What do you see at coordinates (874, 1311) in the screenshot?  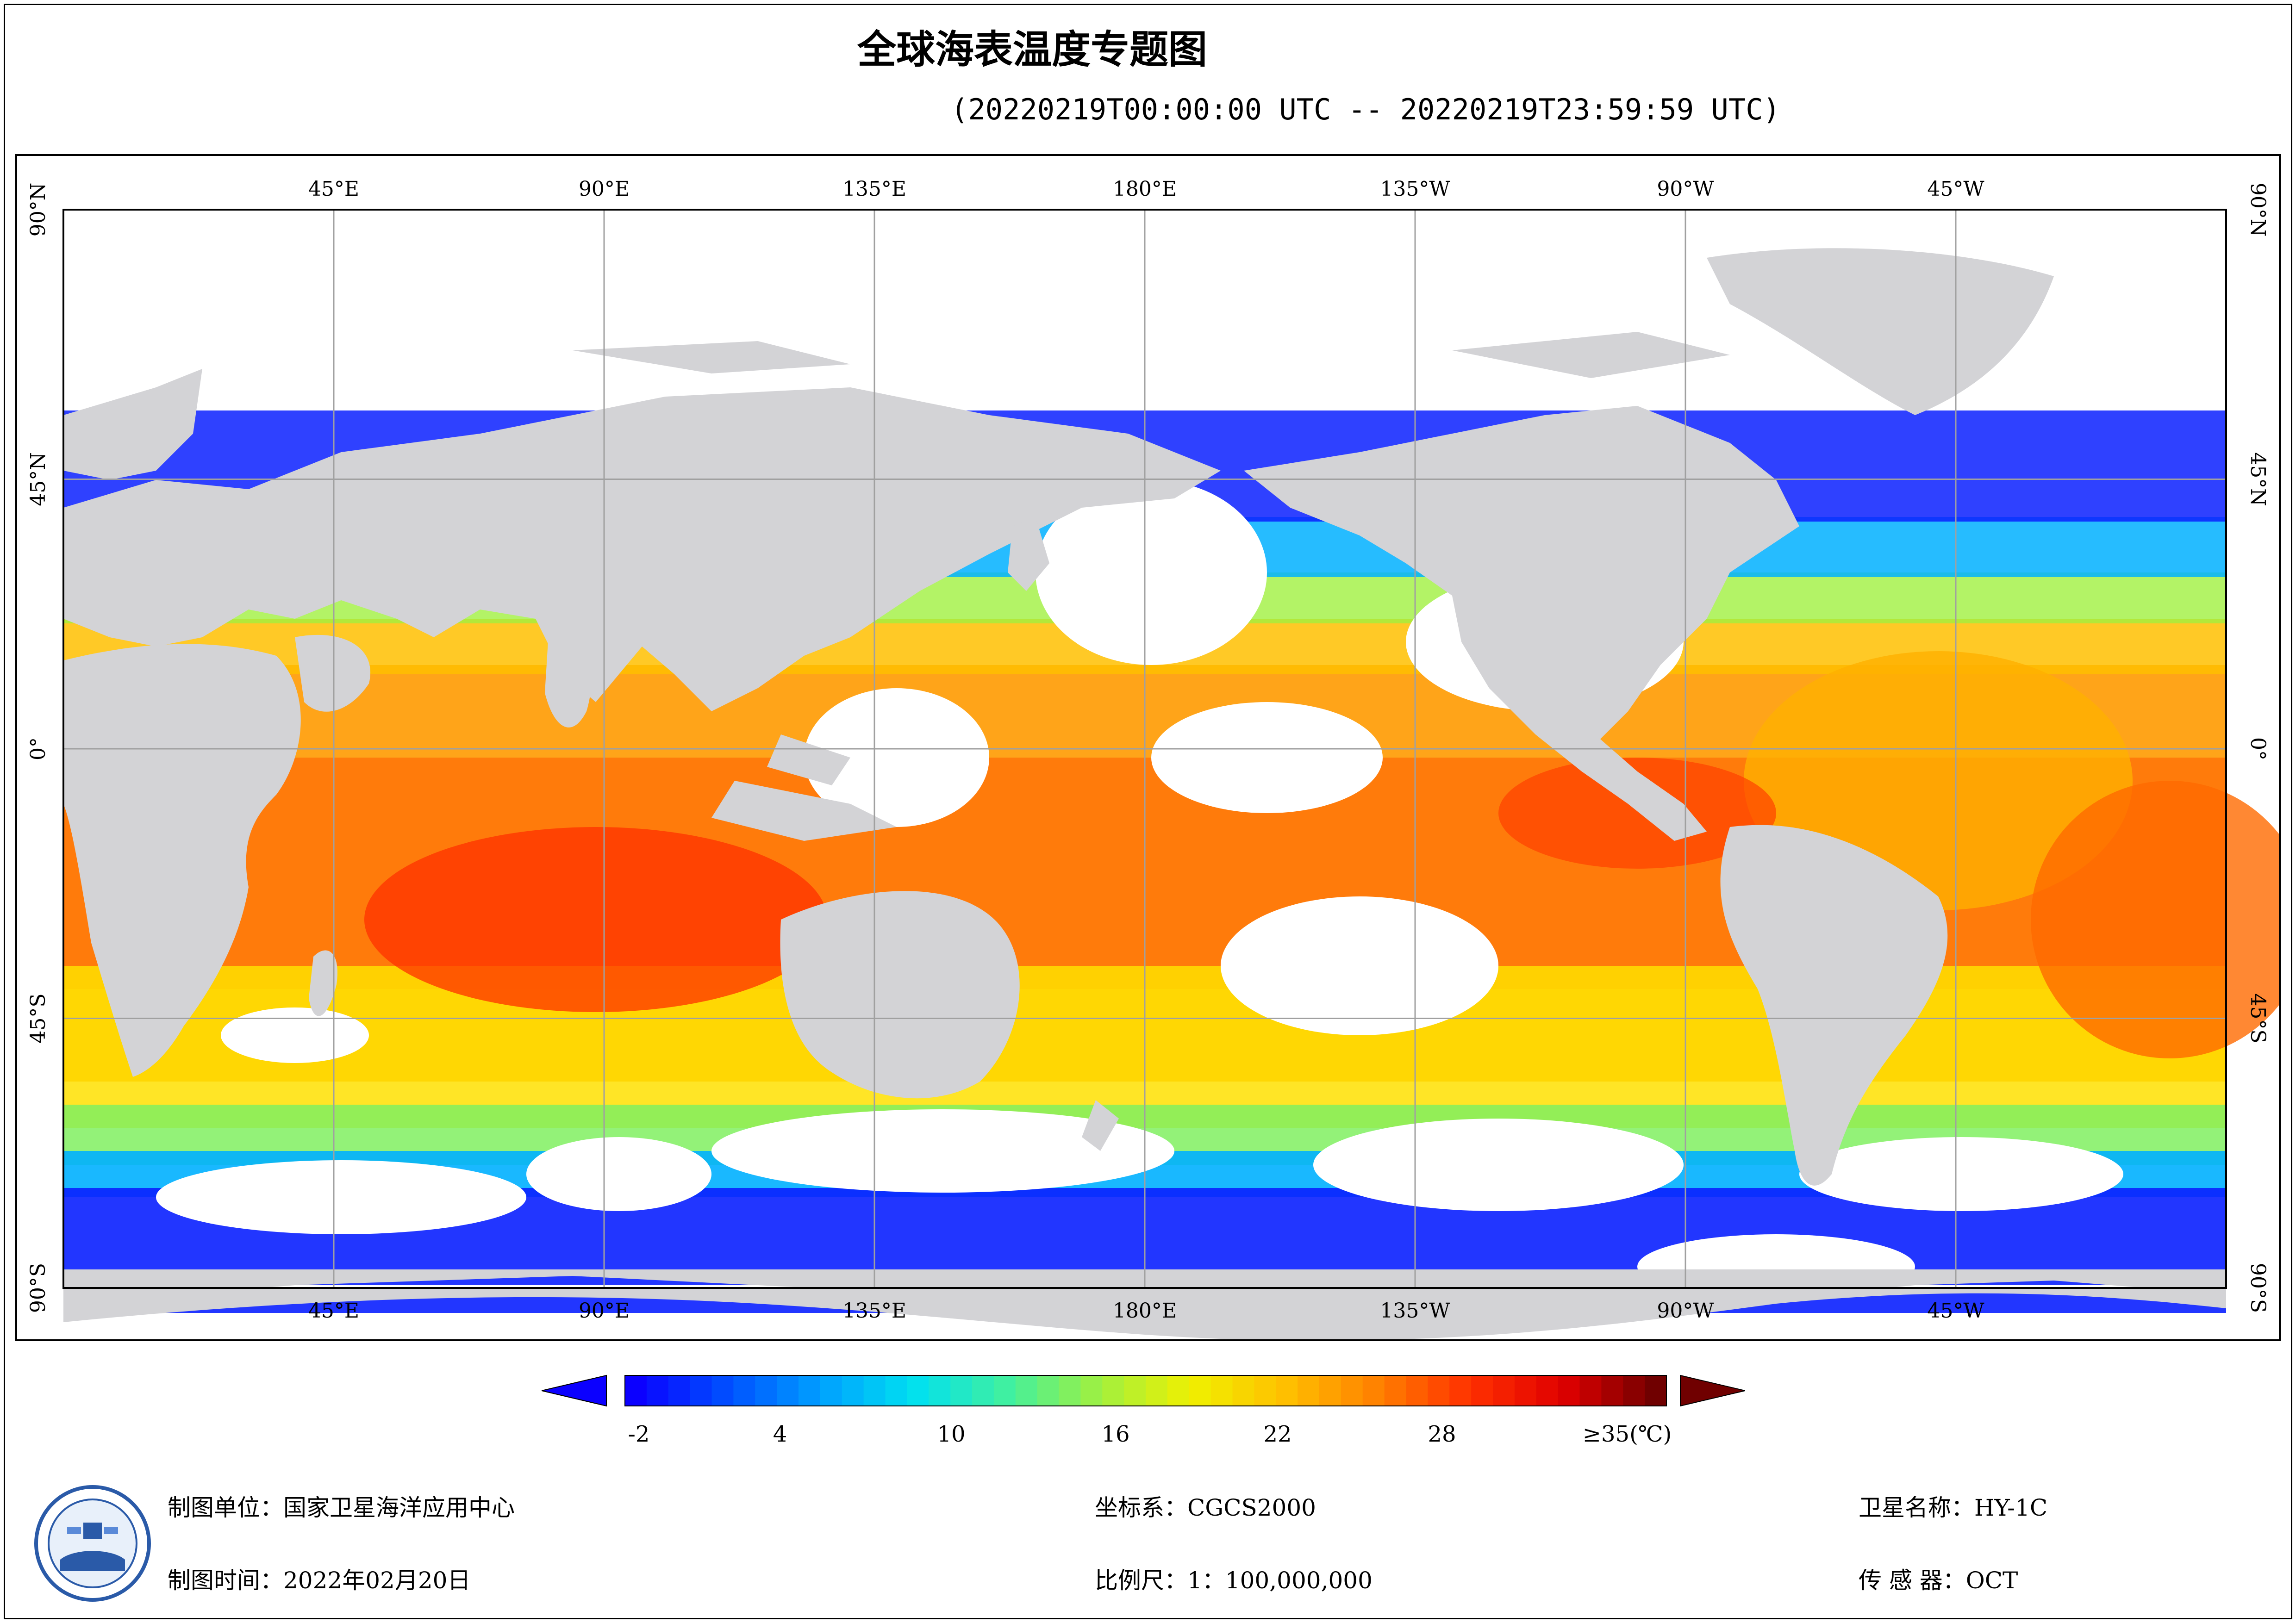 I see `bottom-lon-label: 135°E` at bounding box center [874, 1311].